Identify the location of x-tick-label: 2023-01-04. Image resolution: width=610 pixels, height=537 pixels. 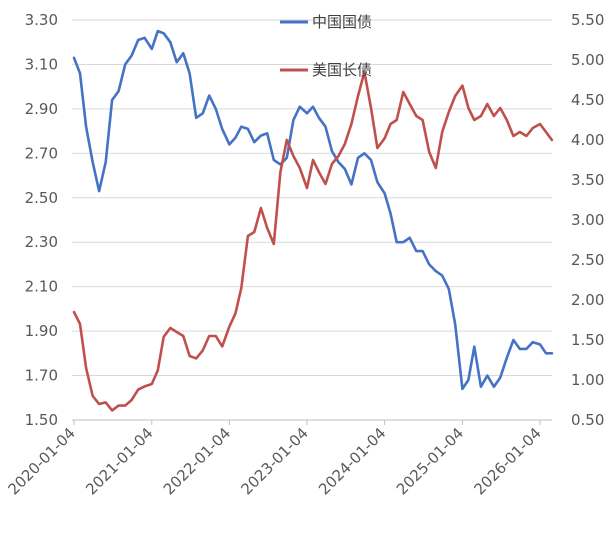
(274, 461).